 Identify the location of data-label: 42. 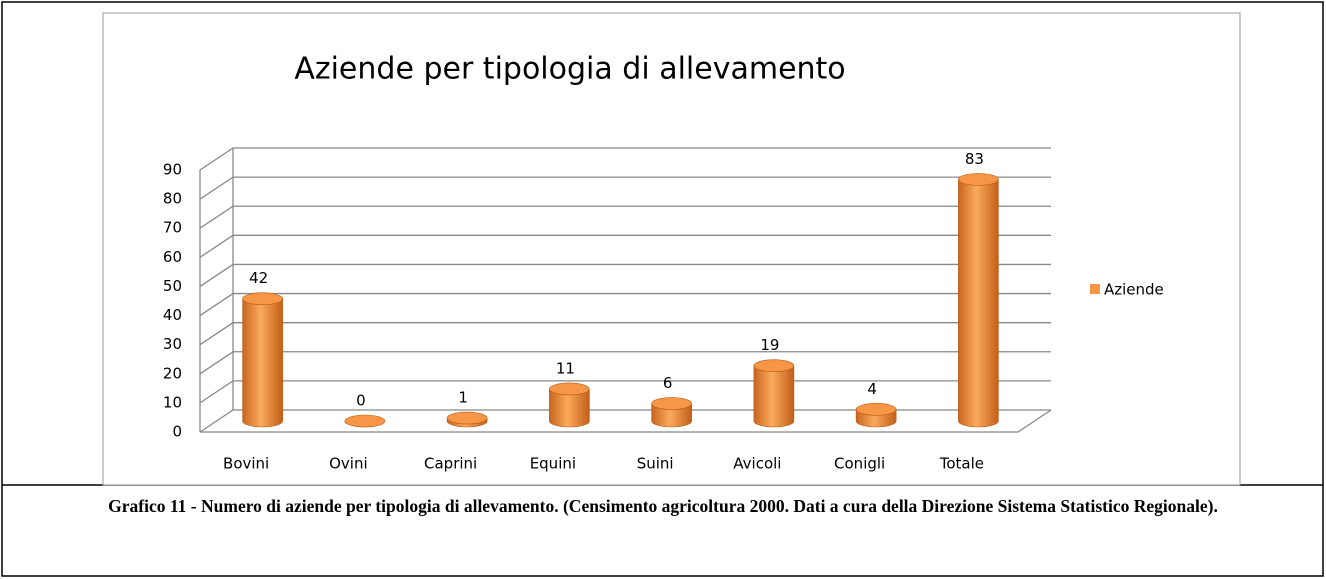
(258, 278).